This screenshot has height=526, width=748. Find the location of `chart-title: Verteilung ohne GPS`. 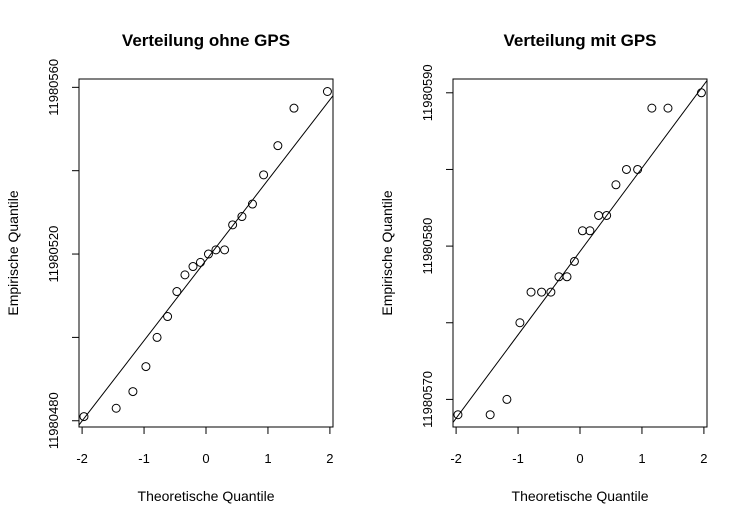

chart-title: Verteilung ohne GPS is located at coordinates (206, 40).